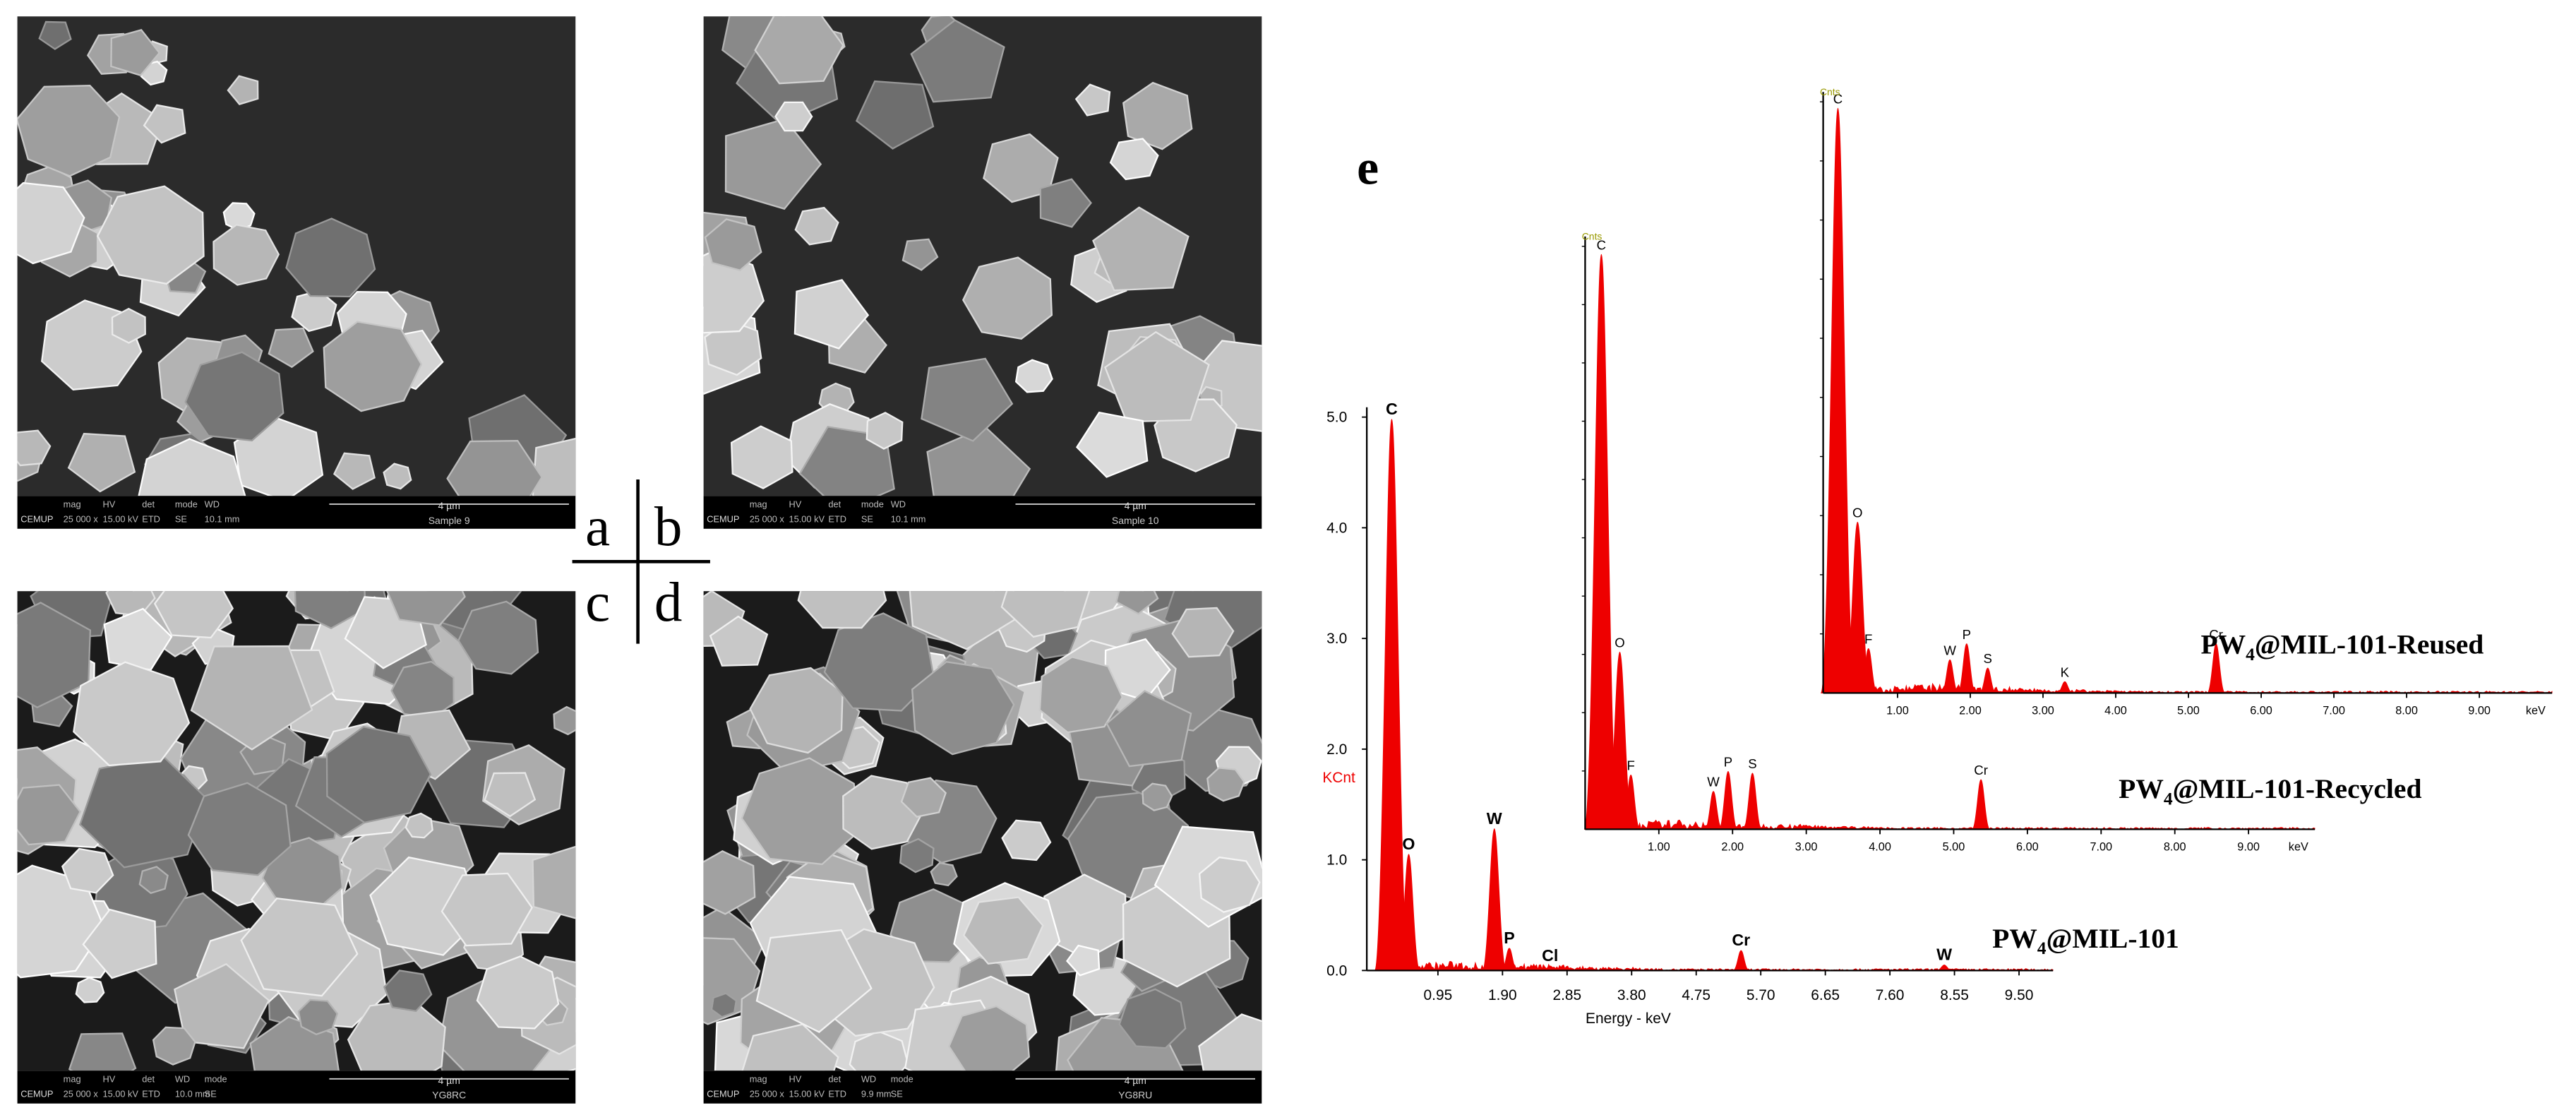 This screenshot has height=1115, width=2576. What do you see at coordinates (1592, 237) in the screenshot?
I see `y-axis-title: Cnts` at bounding box center [1592, 237].